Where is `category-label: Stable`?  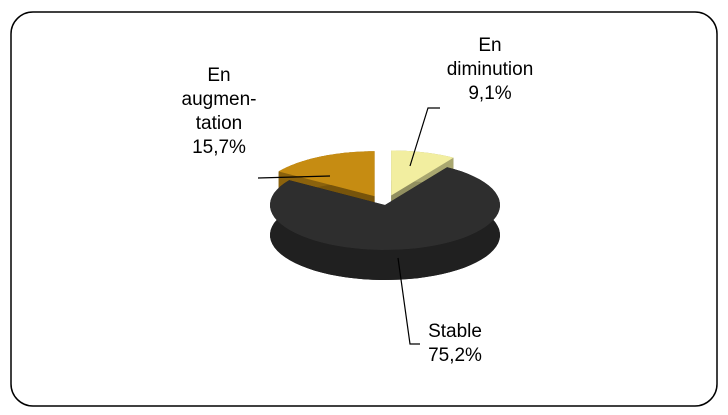
category-label: Stable is located at coordinates (455, 331).